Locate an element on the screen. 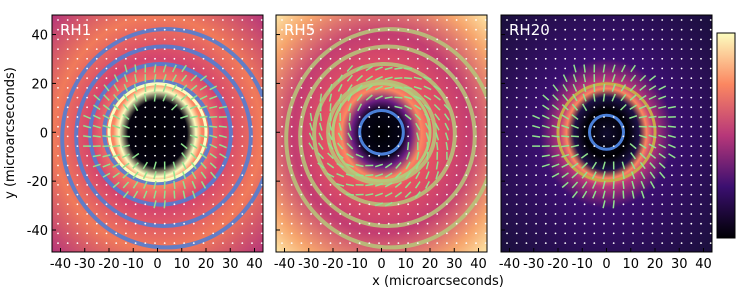  x-tick-label: -20 is located at coordinates (557, 264).